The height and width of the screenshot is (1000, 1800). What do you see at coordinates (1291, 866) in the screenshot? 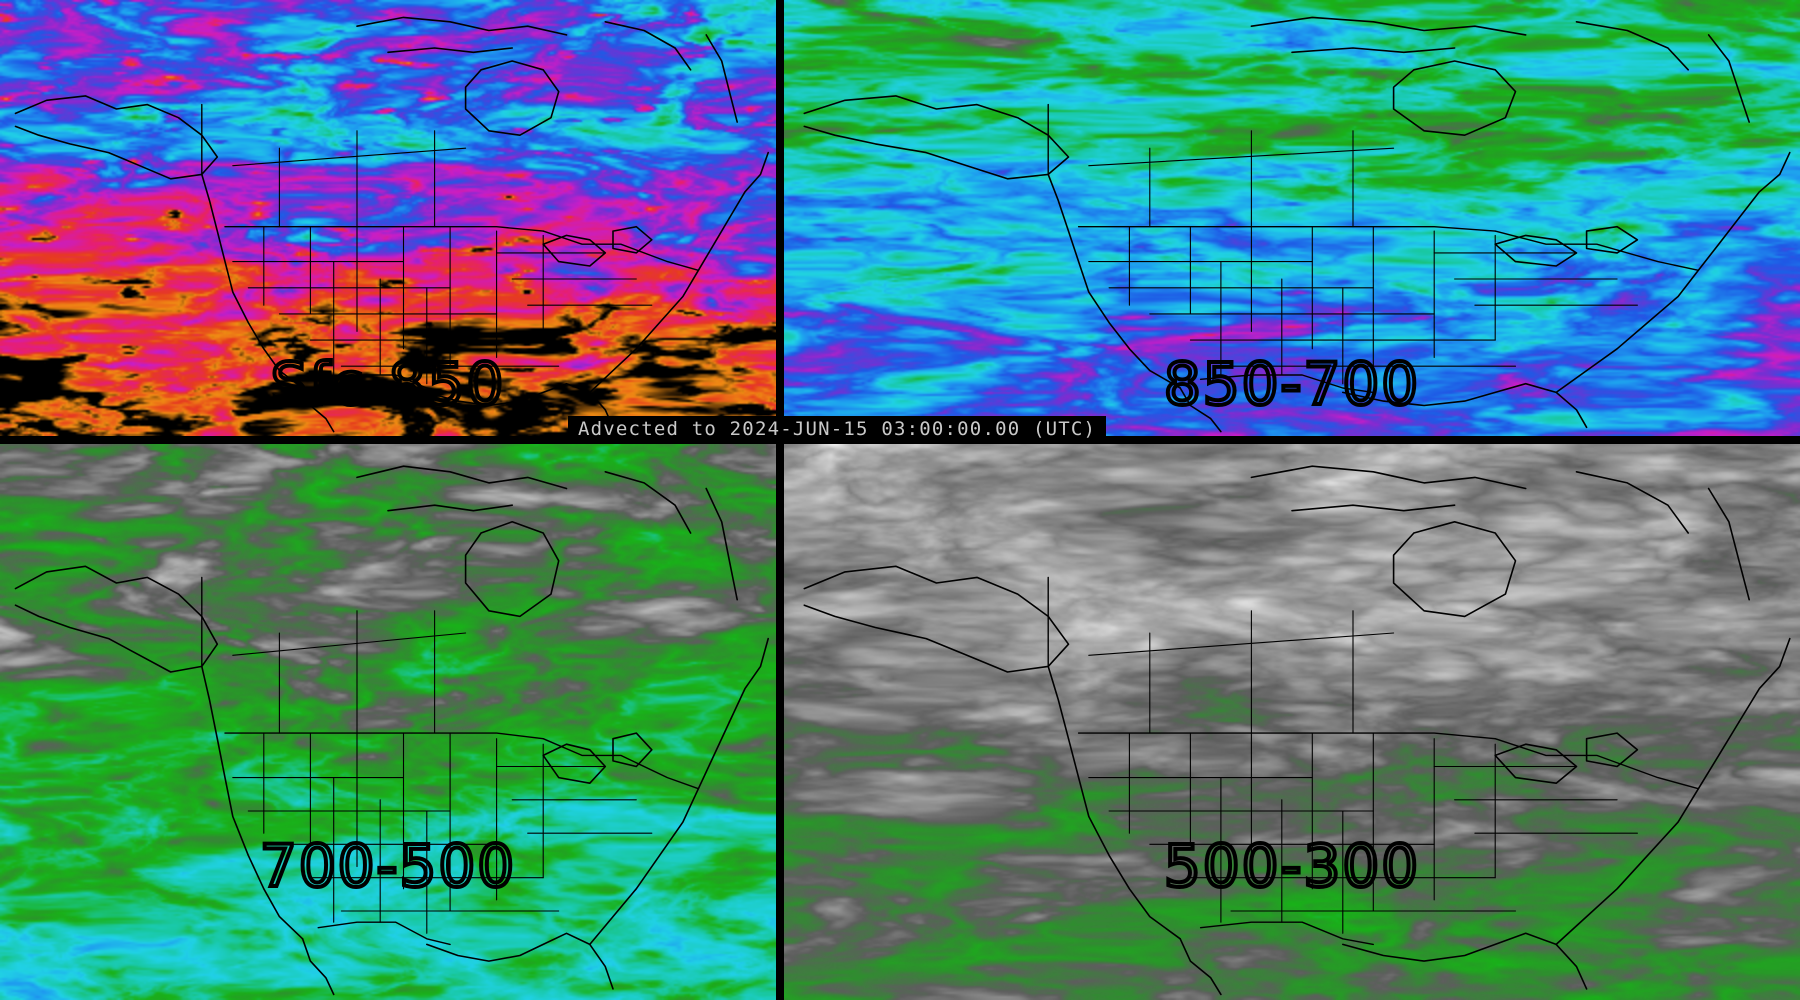
I see `panel-label-500-300: 500-300` at bounding box center [1291, 866].